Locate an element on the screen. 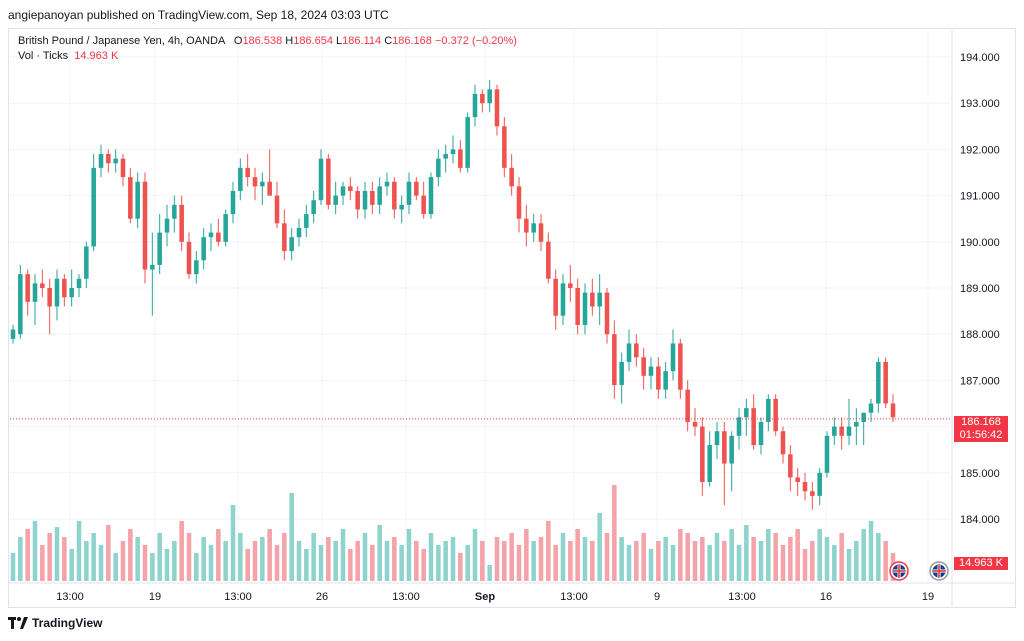  volume-bars is located at coordinates (453, 533).